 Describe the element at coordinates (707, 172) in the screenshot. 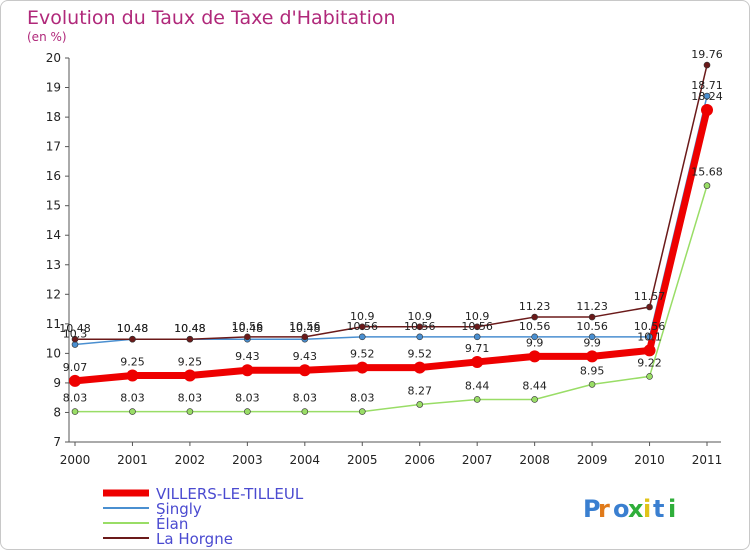

I see `data-label: 15.68` at that location.